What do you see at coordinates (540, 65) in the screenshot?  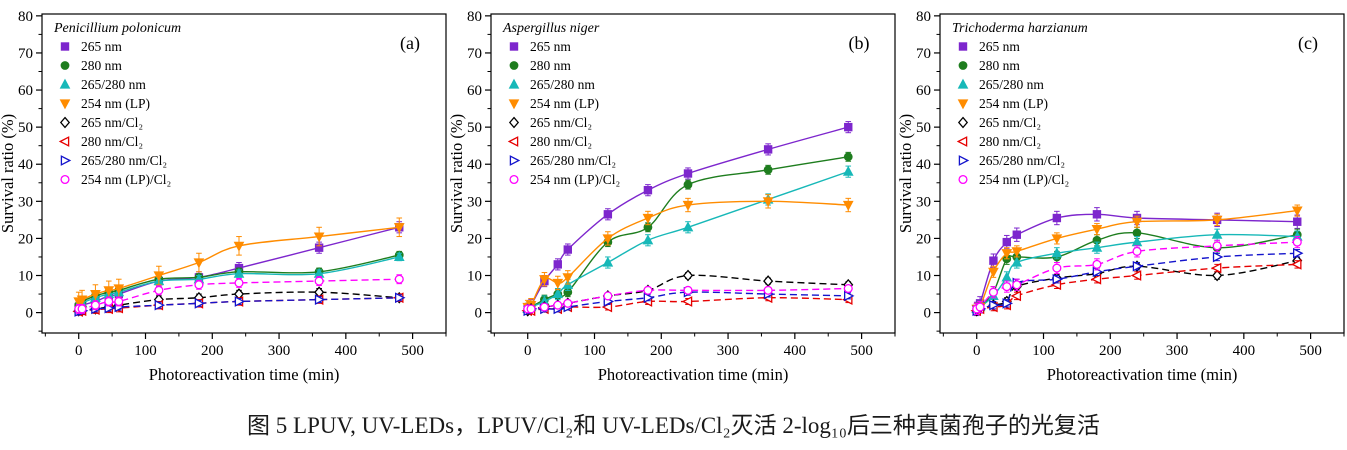 I see `legend-item-280-nm: 280 nm` at bounding box center [540, 65].